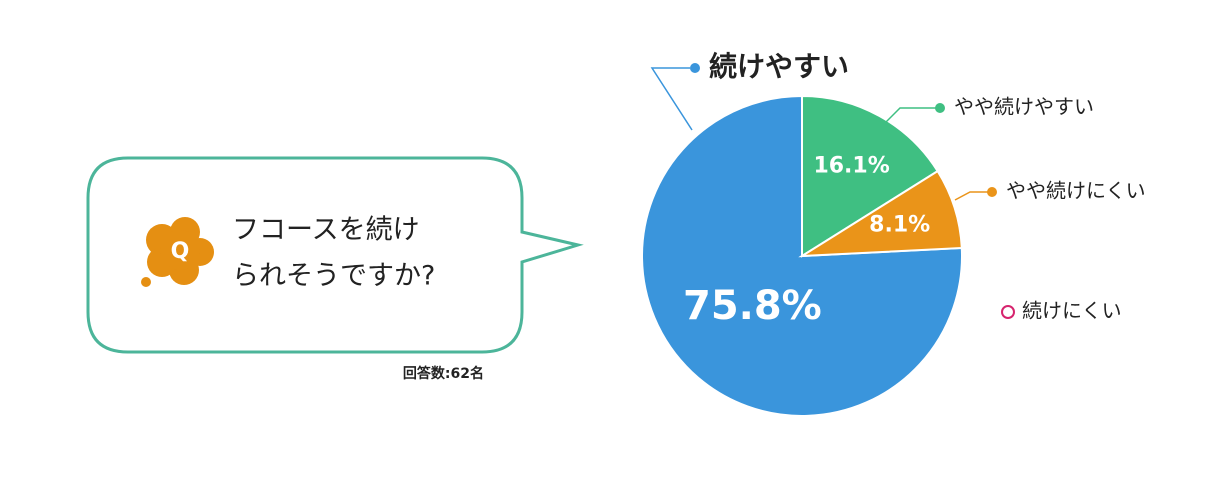  I want to click on value-label: 75.8%, so click(752, 306).